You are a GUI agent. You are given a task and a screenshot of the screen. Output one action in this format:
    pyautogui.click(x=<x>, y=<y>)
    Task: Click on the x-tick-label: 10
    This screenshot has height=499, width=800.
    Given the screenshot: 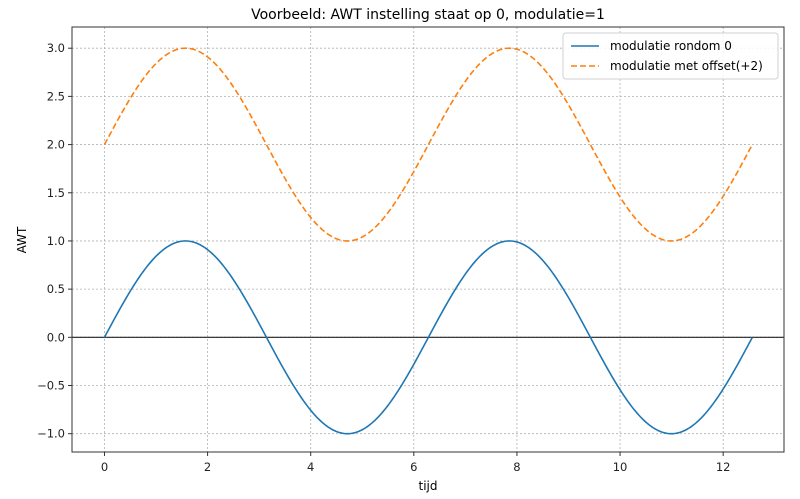 What is the action you would take?
    pyautogui.click(x=620, y=467)
    